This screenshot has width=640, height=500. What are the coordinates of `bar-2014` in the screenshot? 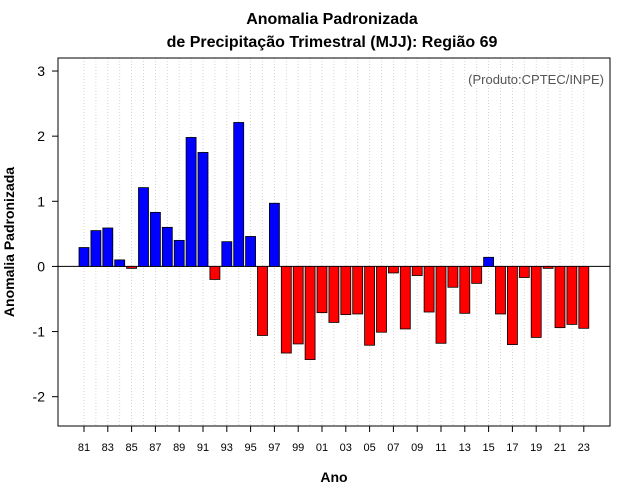 It's located at (477, 275).